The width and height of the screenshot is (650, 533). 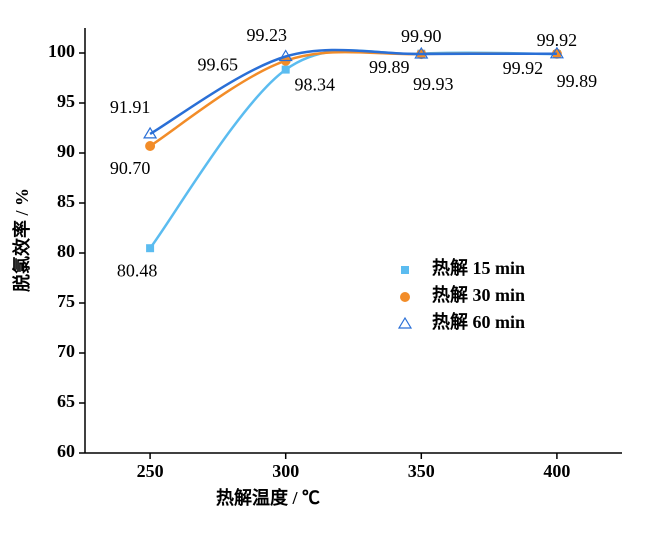 What do you see at coordinates (66, 451) in the screenshot?
I see `y-tick-label: 60` at bounding box center [66, 451].